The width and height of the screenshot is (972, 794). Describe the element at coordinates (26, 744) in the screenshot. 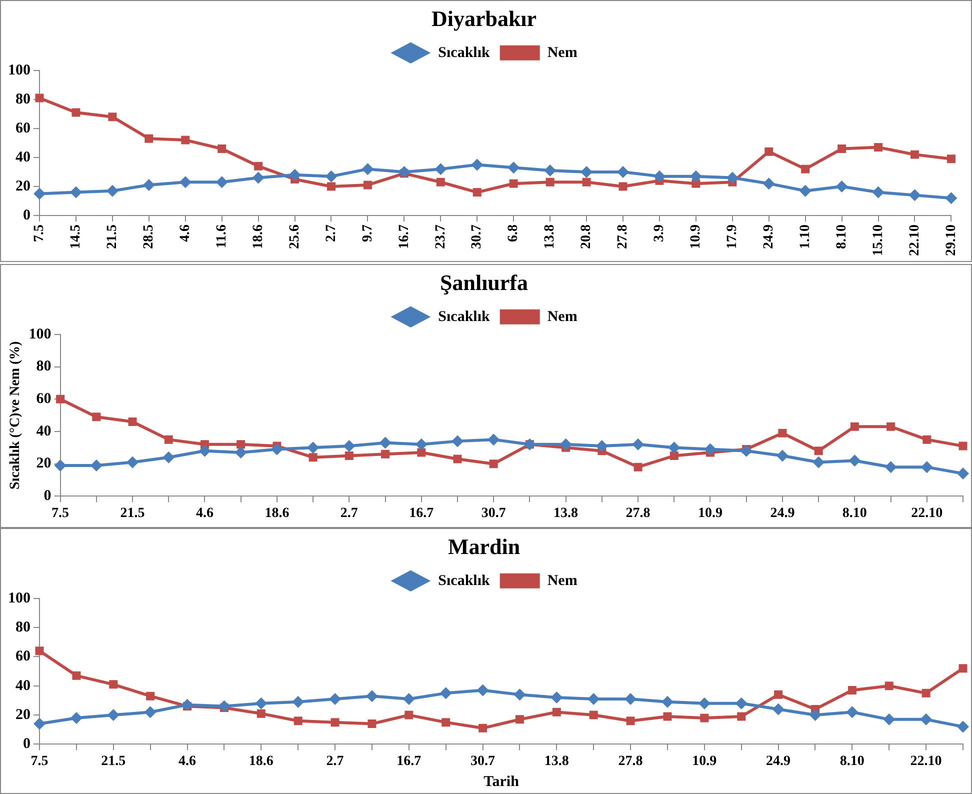

I see `y-tick-label: 0` at that location.